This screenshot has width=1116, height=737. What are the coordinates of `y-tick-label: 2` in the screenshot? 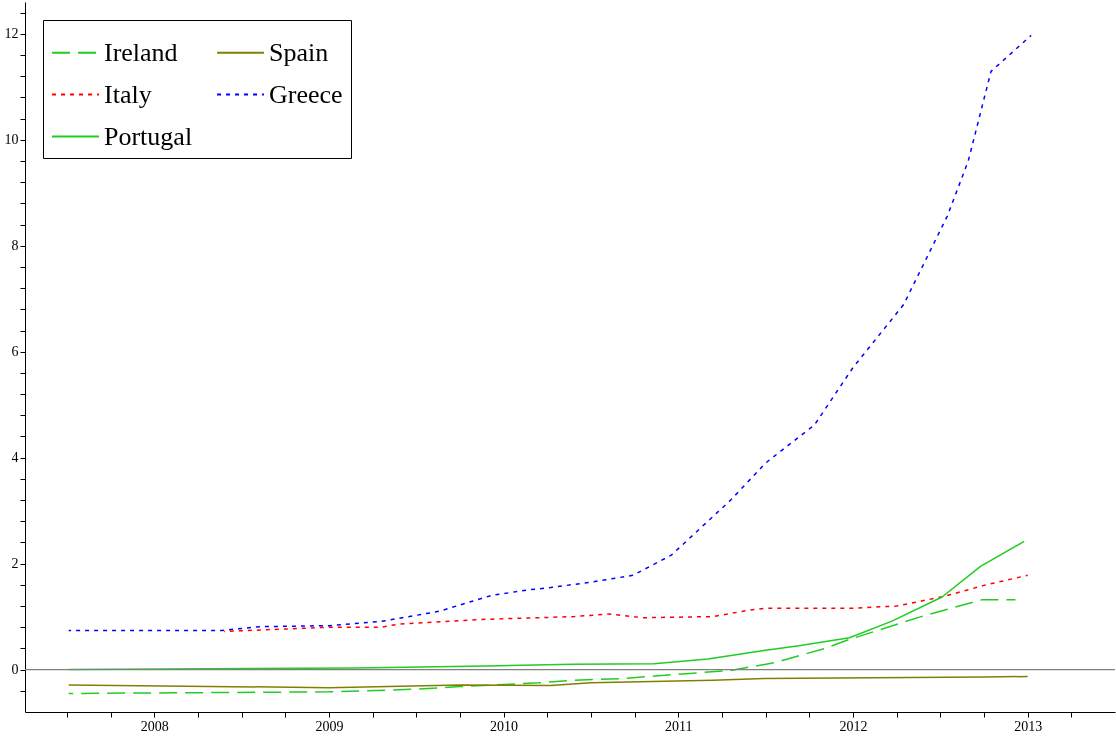 It's located at (15, 564).